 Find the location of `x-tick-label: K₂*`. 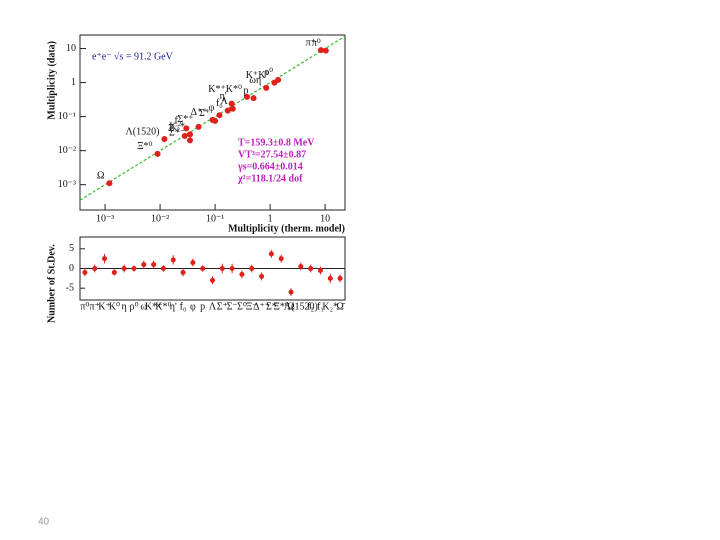

x-tick-label: K₂* is located at coordinates (330, 306).